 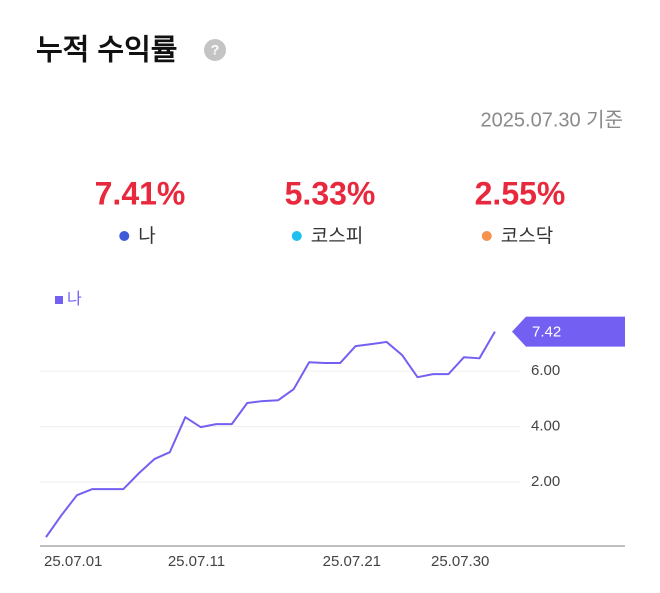 I want to click on y-tick-label: 4.00, so click(x=545, y=426).